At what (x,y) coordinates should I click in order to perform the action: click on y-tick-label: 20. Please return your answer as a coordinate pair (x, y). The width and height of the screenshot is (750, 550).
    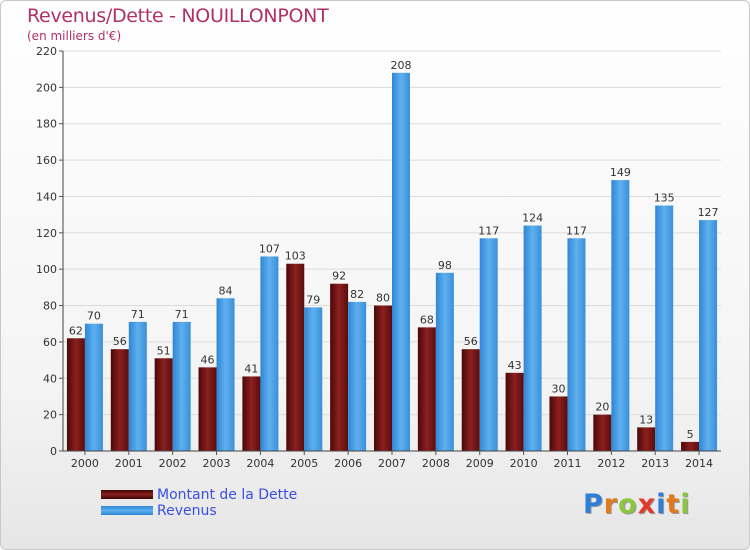
    Looking at the image, I should click on (50, 415).